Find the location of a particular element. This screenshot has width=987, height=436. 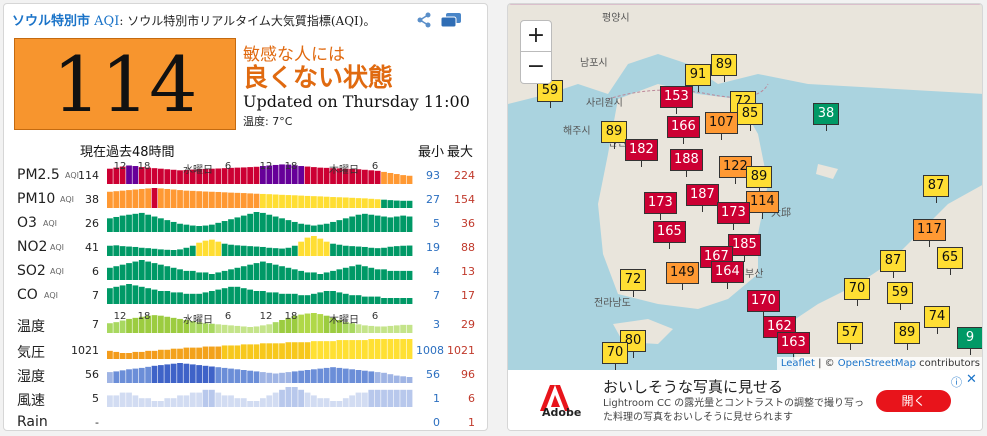

aqi-marker: 170 is located at coordinates (763, 304).